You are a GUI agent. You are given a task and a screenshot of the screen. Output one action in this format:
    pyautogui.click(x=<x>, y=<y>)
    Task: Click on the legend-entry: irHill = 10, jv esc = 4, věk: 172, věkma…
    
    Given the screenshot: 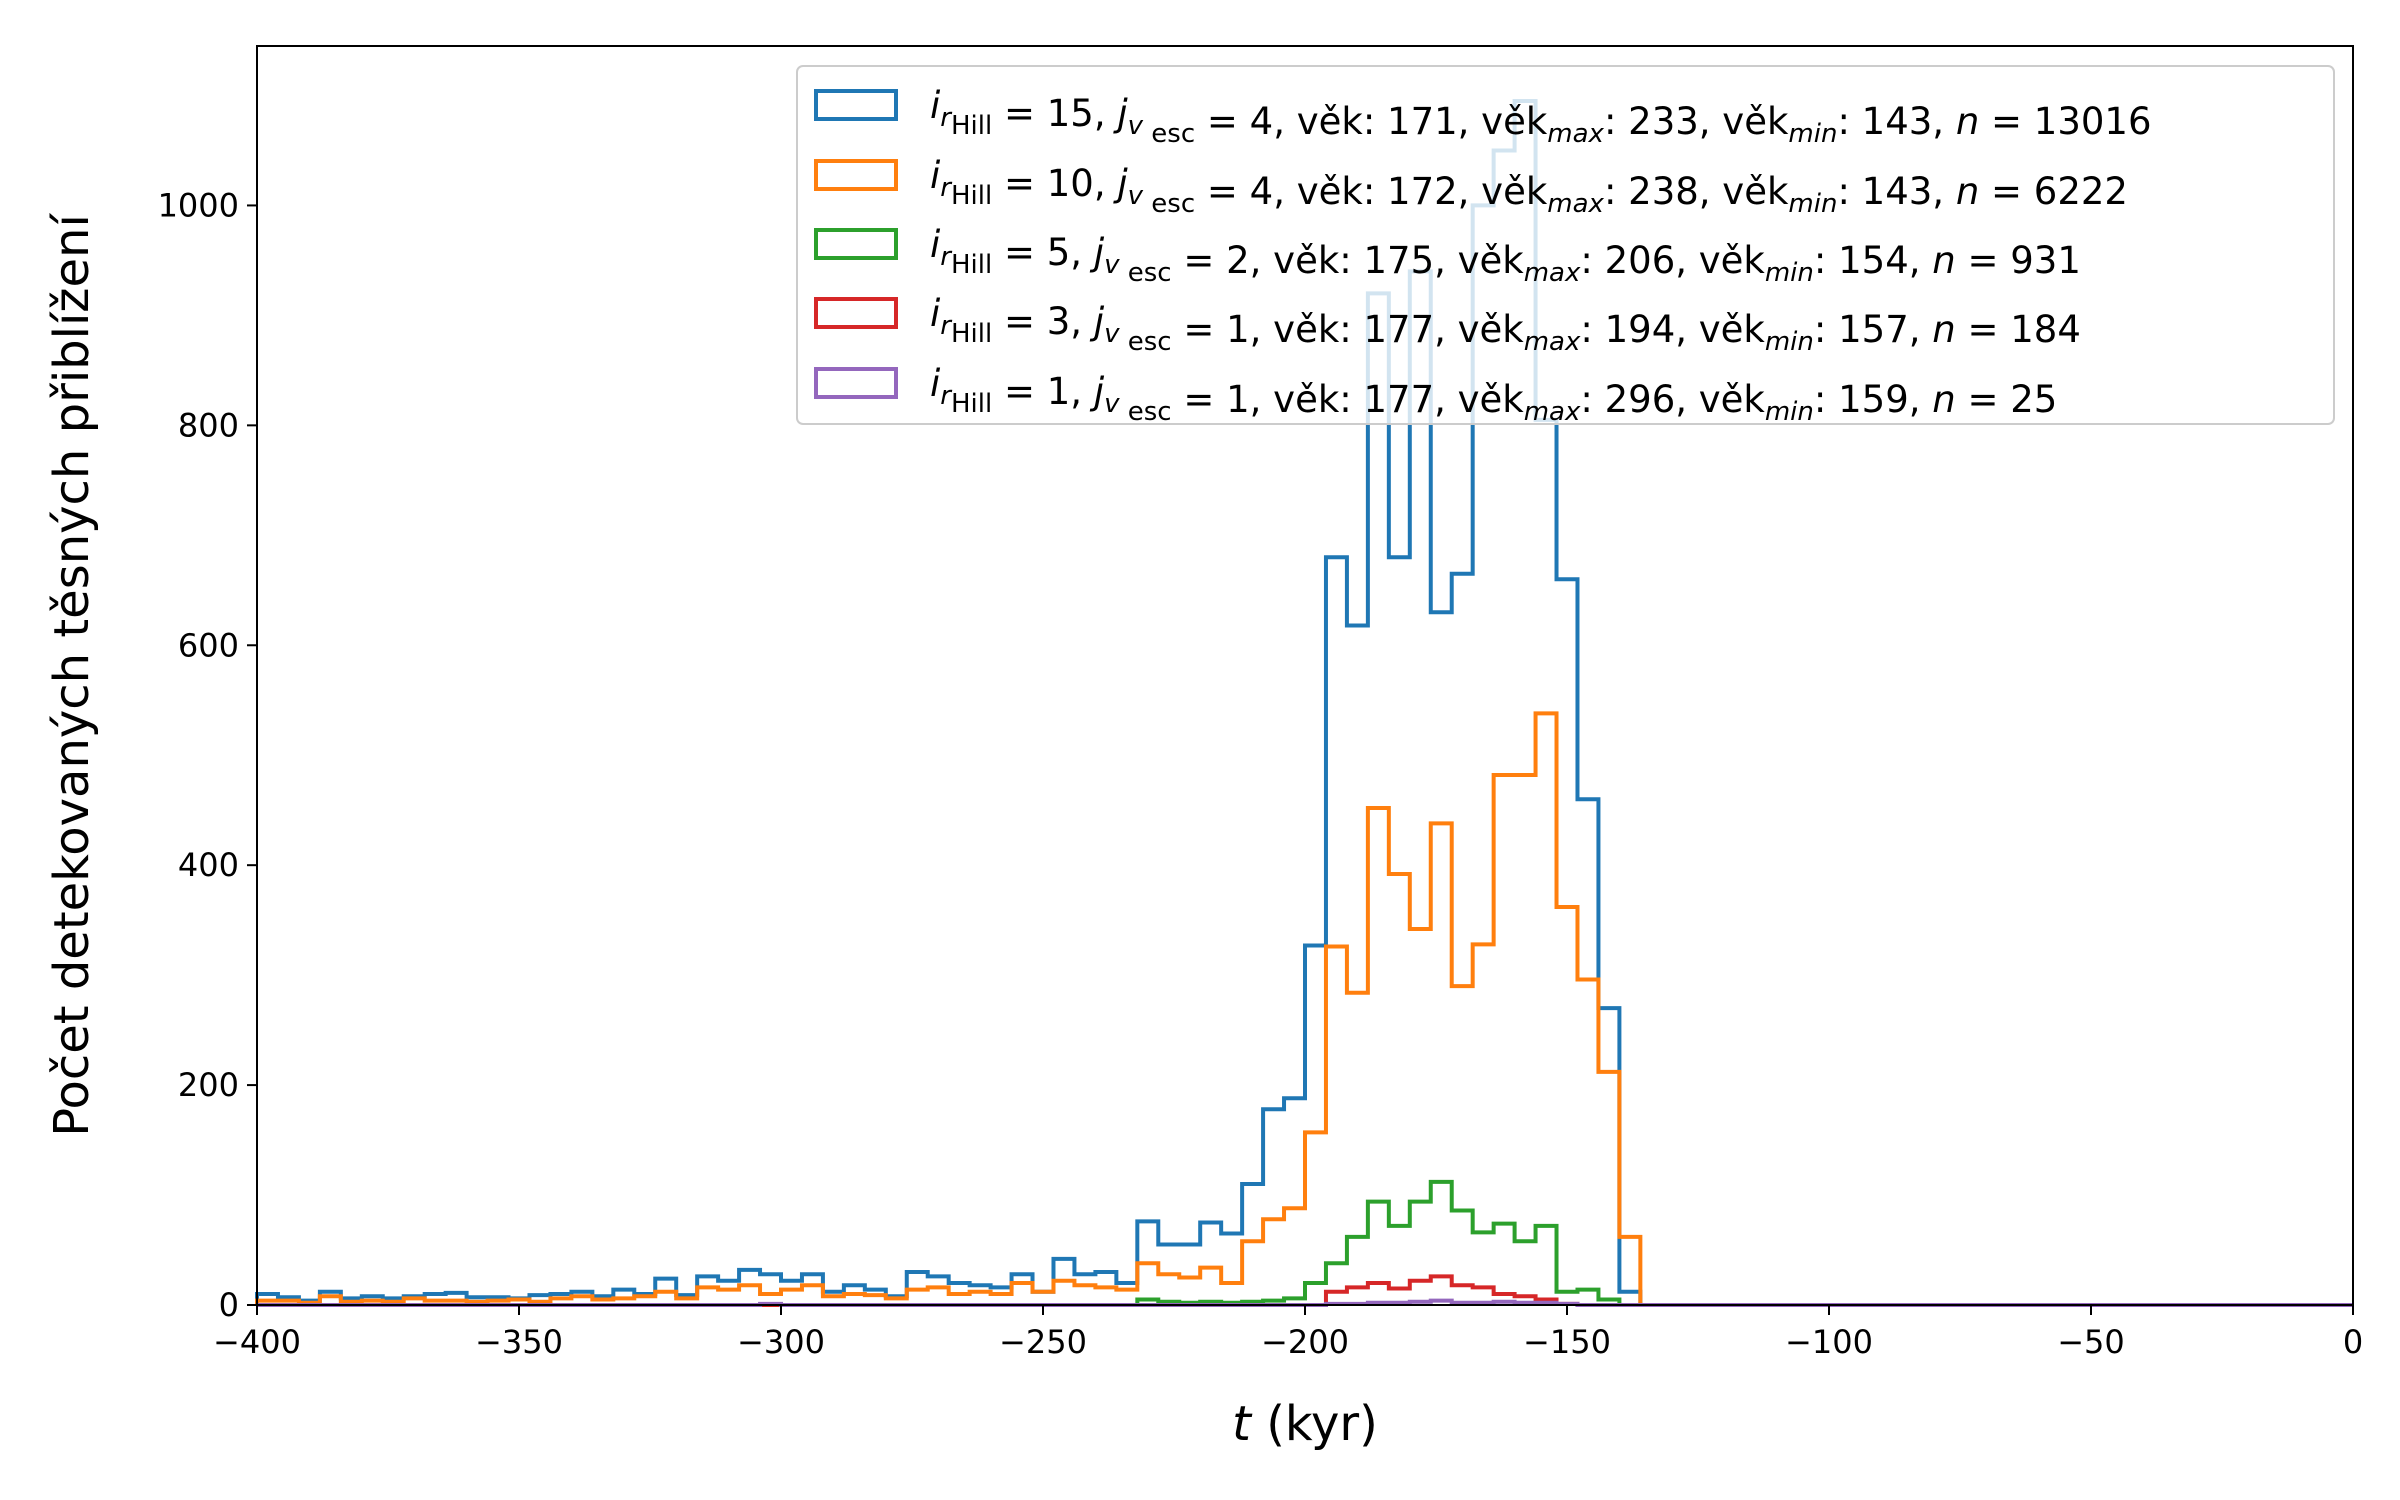 What is the action you would take?
    pyautogui.click(x=1529, y=186)
    